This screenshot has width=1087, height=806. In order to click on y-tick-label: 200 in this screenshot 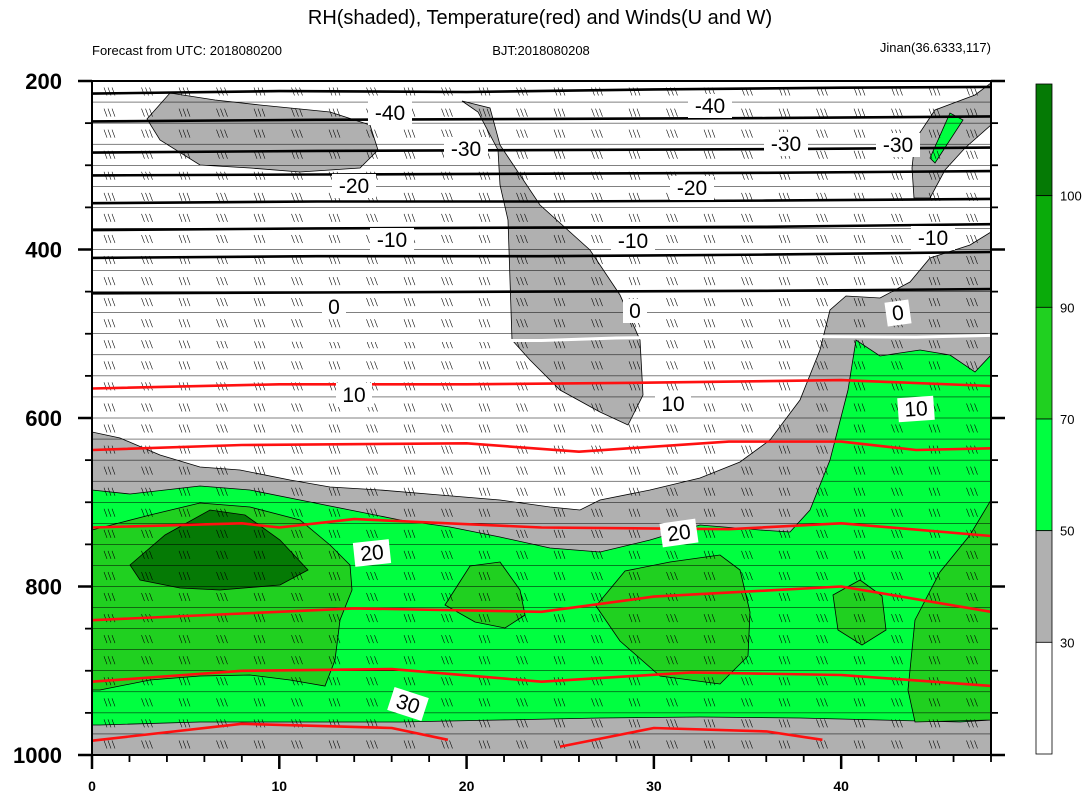, I will do `click(43, 81)`.